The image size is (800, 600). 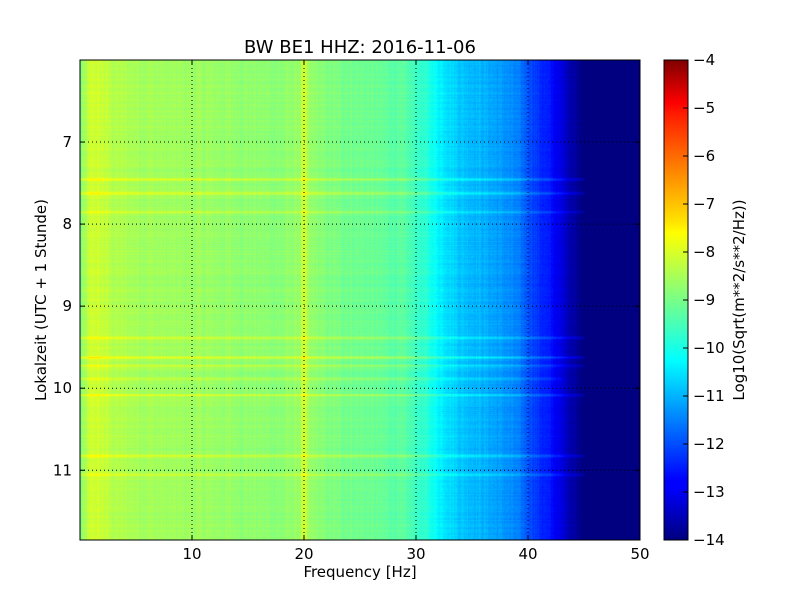 I want to click on colorbar-tick-label: −5, so click(x=704, y=108).